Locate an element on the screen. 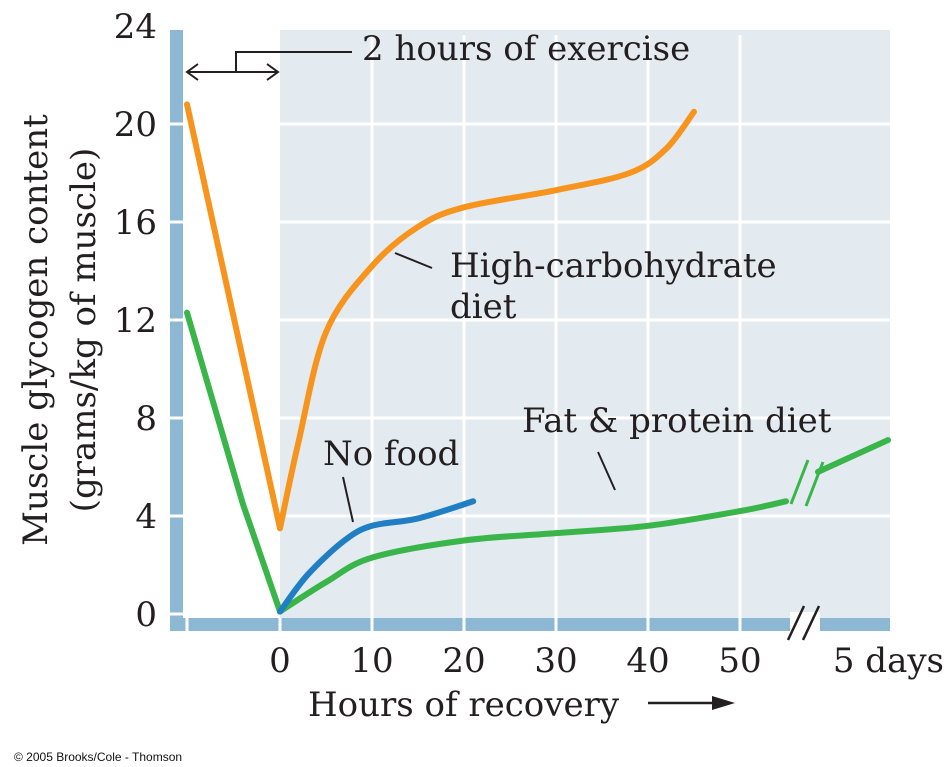 This screenshot has height=767, width=950. y-axis-label-line-1: Muscle glycogen content is located at coordinates (36, 330).